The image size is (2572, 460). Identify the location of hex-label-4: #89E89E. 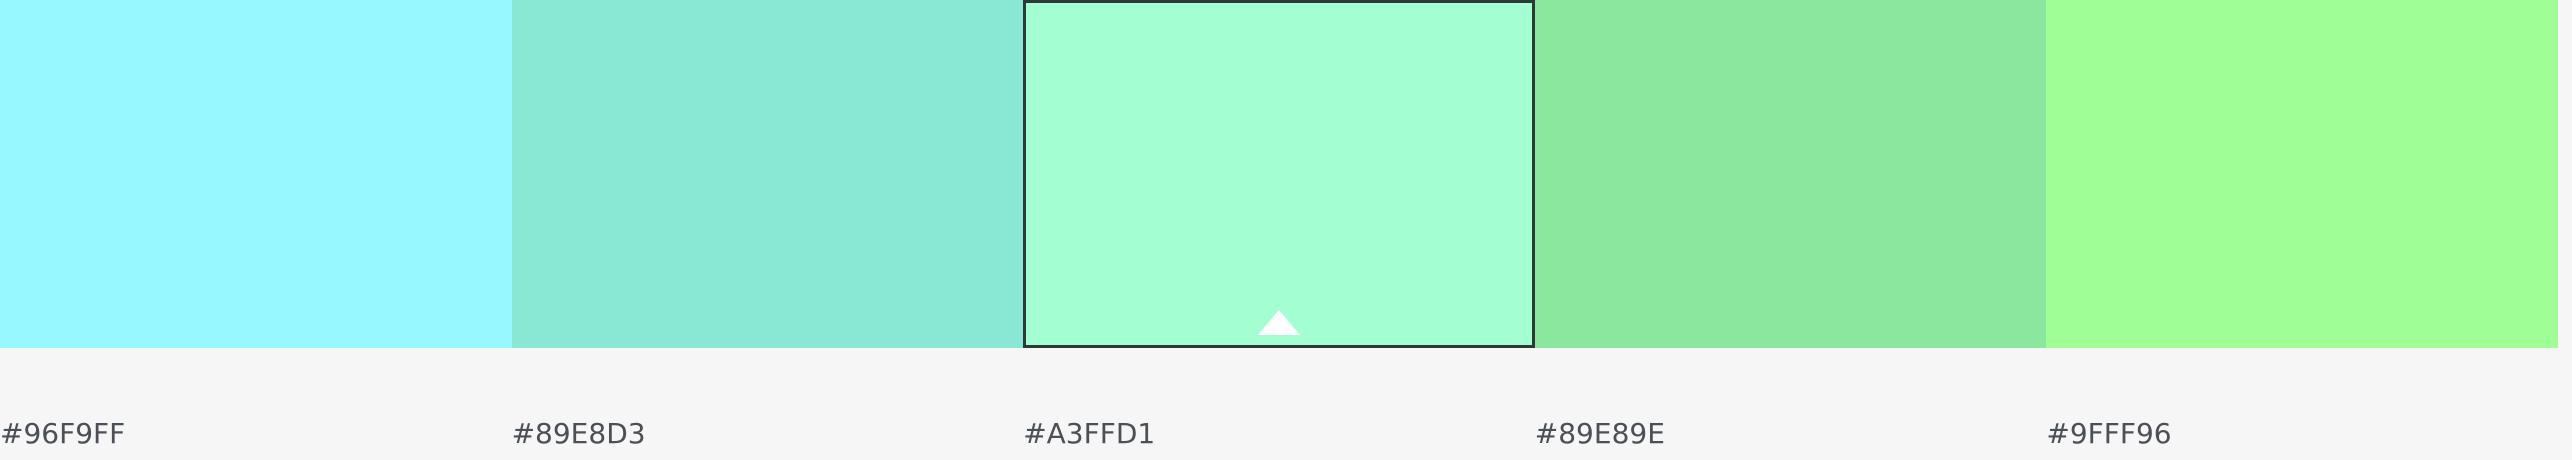
(1599, 433).